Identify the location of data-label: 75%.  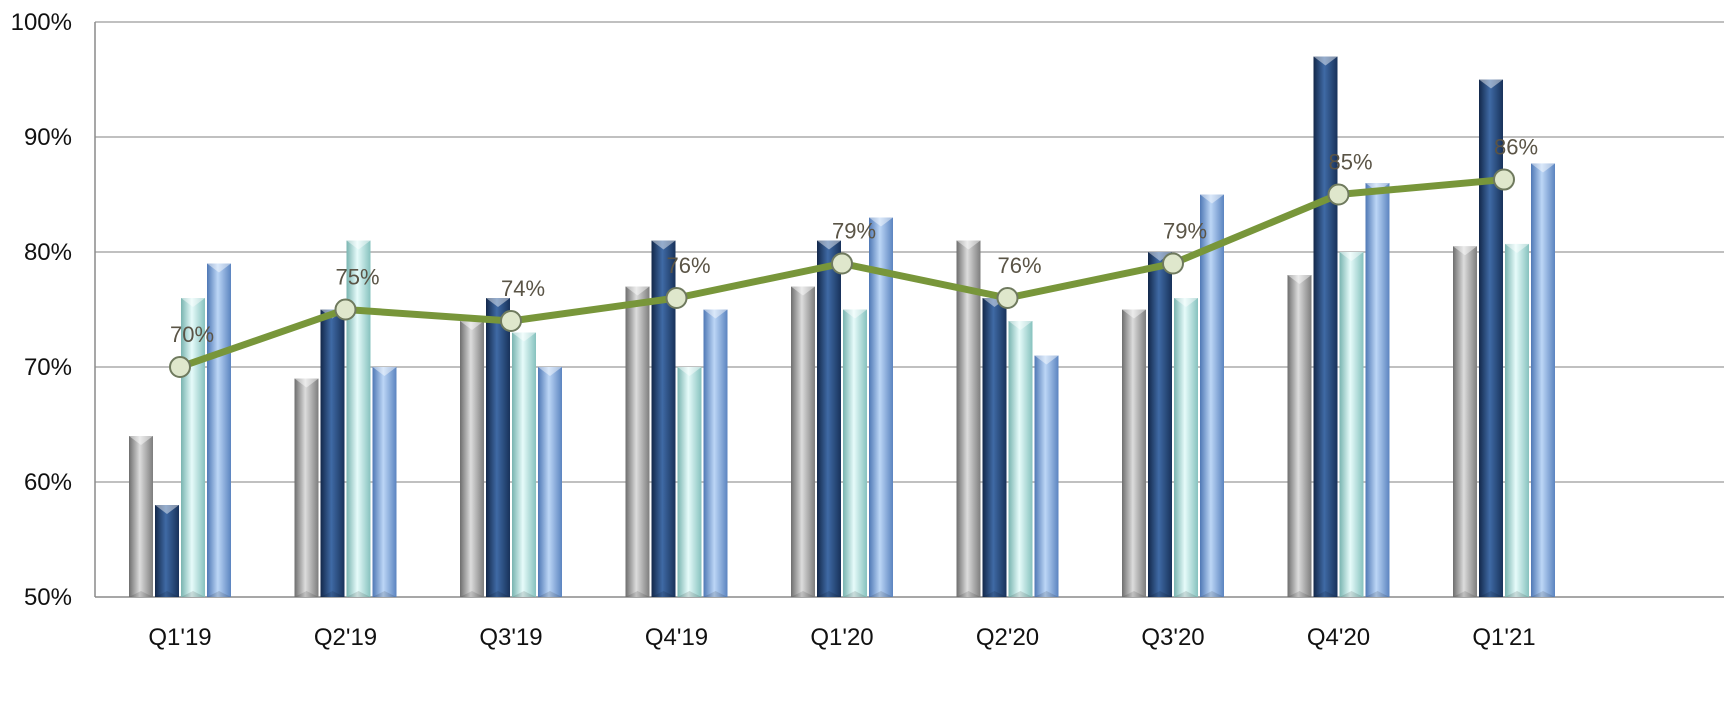
(358, 277).